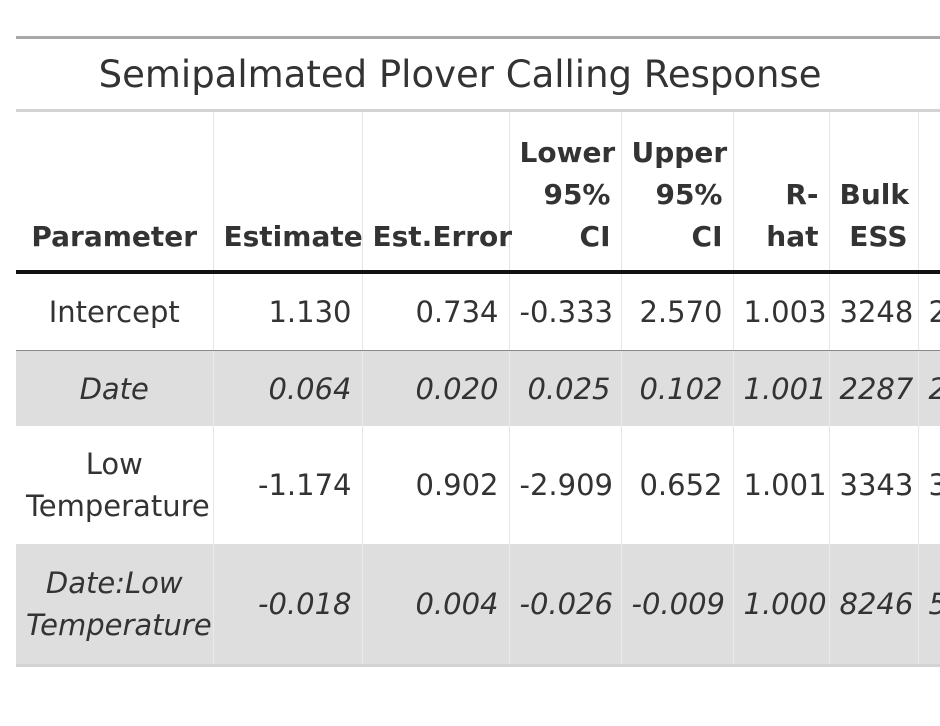  I want to click on cell-lower-ci: -0.333, so click(564, 311).